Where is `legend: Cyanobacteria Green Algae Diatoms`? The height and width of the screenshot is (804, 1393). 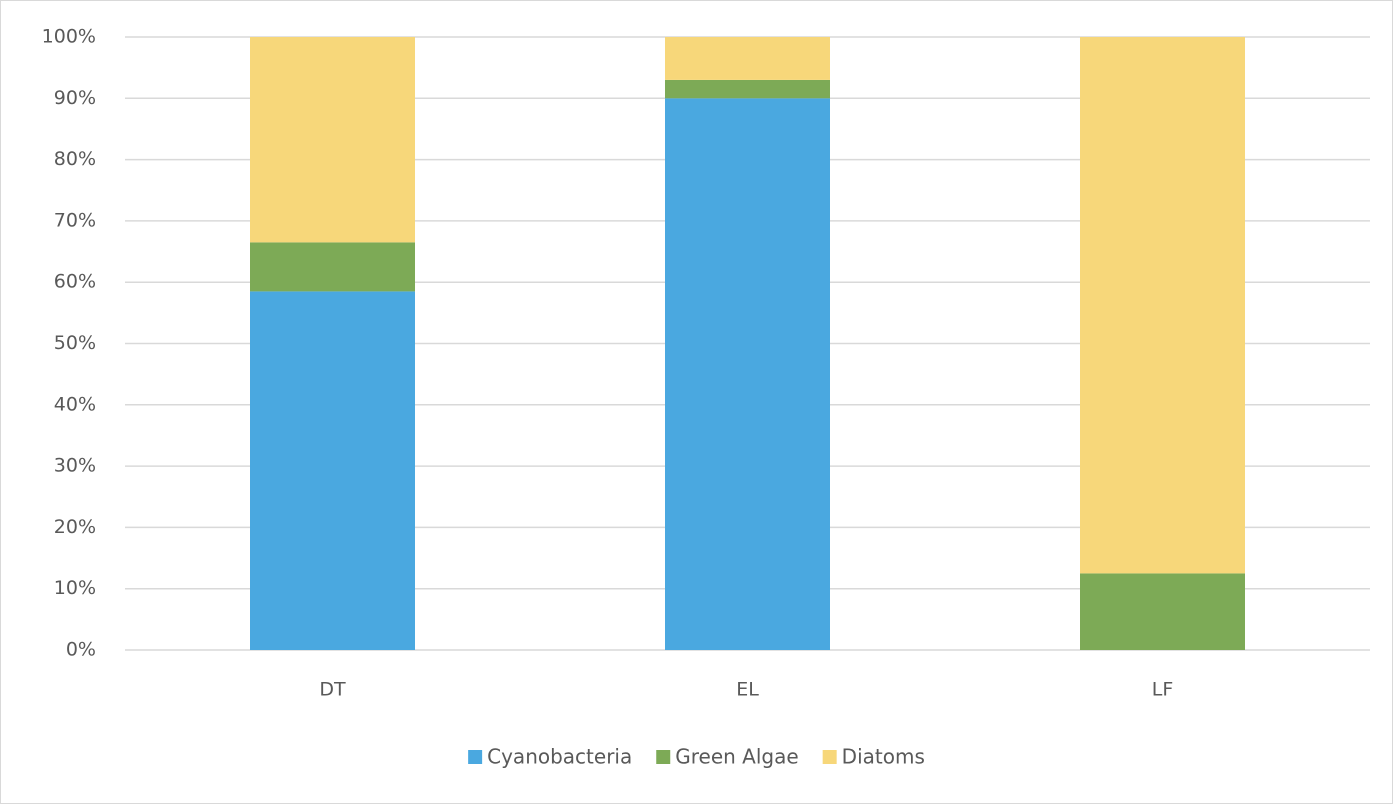
legend: Cyanobacteria Green Algae Diatoms is located at coordinates (696, 757).